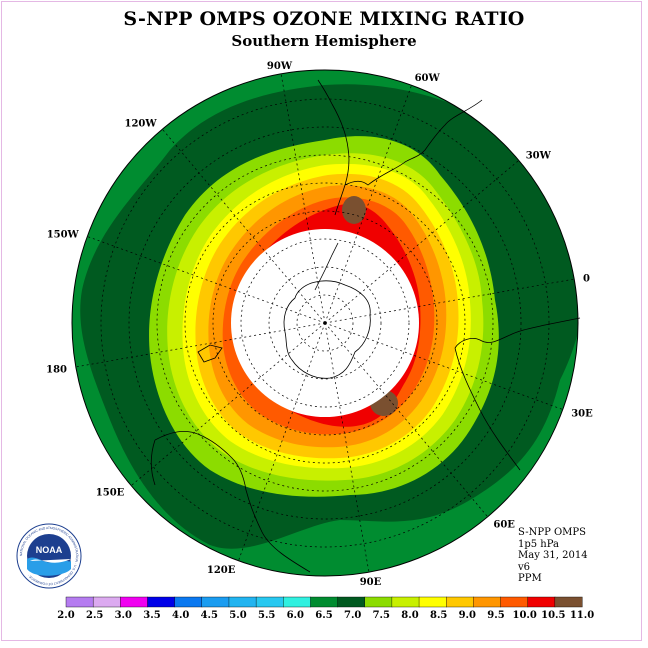  I want to click on colorbar-label: 5.0, so click(237, 615).